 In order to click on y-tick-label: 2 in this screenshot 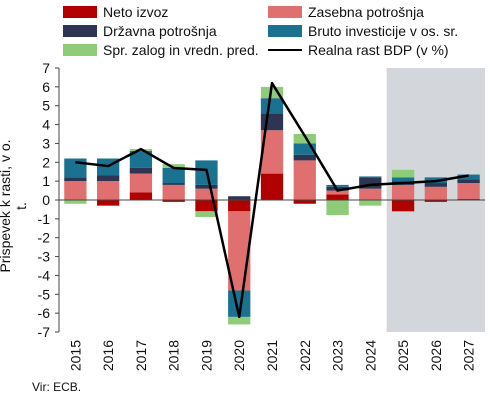, I will do `click(46, 162)`.